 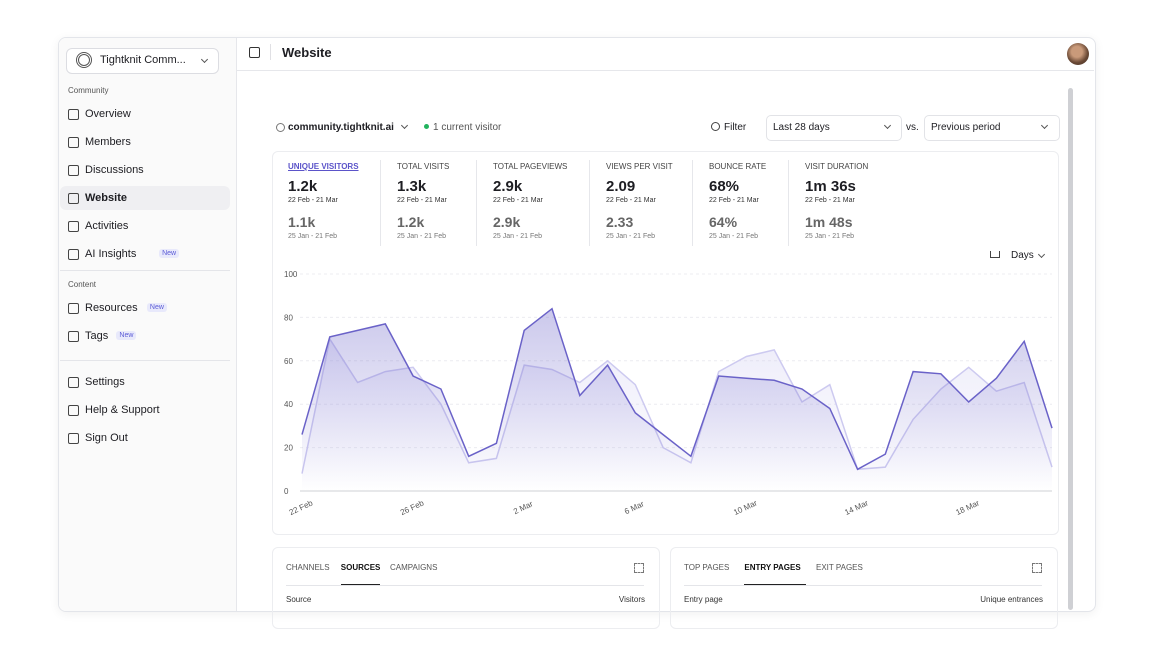 What do you see at coordinates (360, 567) in the screenshot?
I see `panel-tab: SOURCES` at bounding box center [360, 567].